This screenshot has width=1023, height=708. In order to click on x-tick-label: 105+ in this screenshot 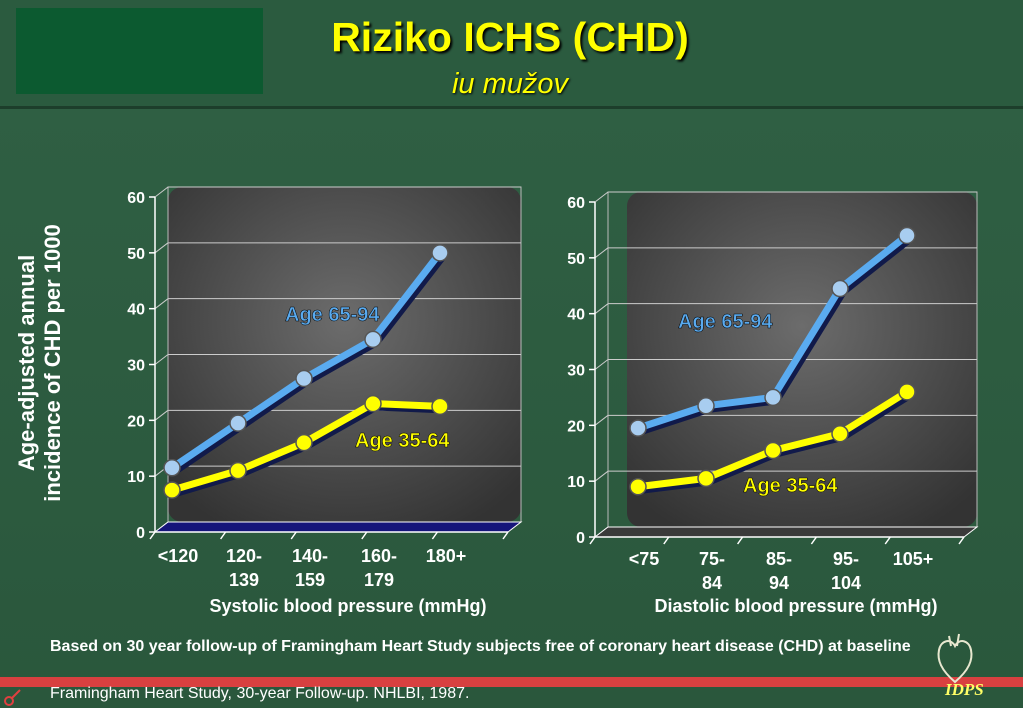, I will do `click(913, 559)`.